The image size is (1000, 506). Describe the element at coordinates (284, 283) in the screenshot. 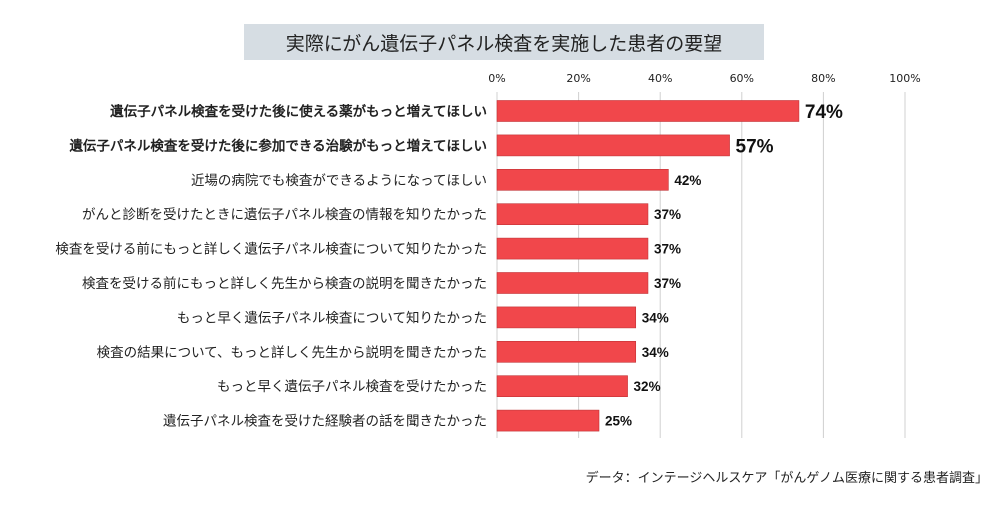

I see `category-label: 検査を受ける前にもっと詳しく先生から検査の説明を聞きたかった` at that location.